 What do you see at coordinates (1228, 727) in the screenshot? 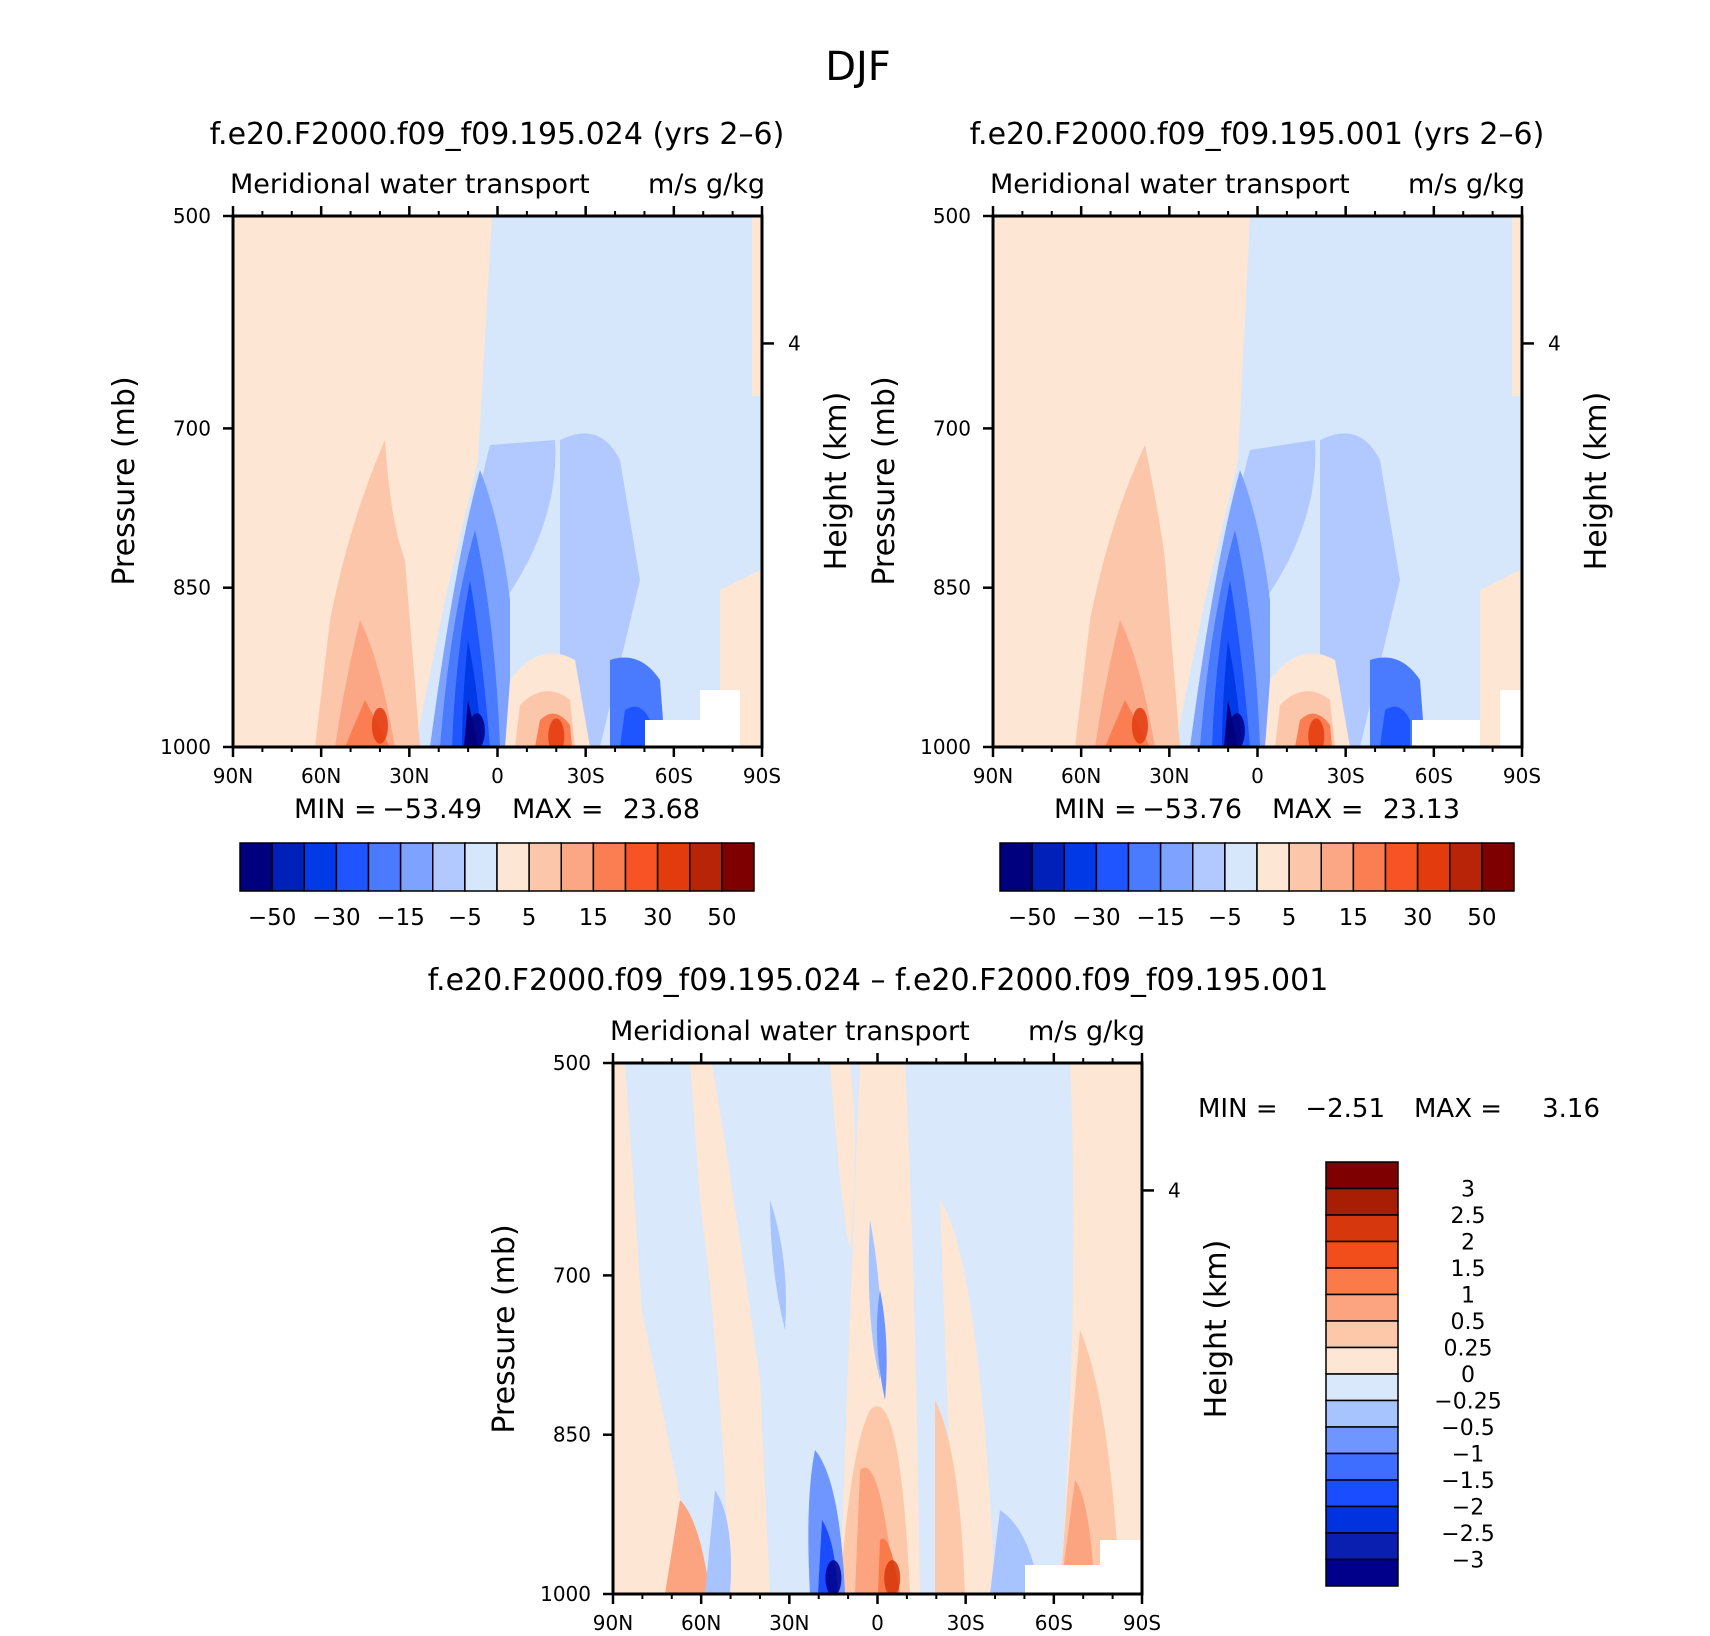
I see `panel-2-marks` at bounding box center [1228, 727].